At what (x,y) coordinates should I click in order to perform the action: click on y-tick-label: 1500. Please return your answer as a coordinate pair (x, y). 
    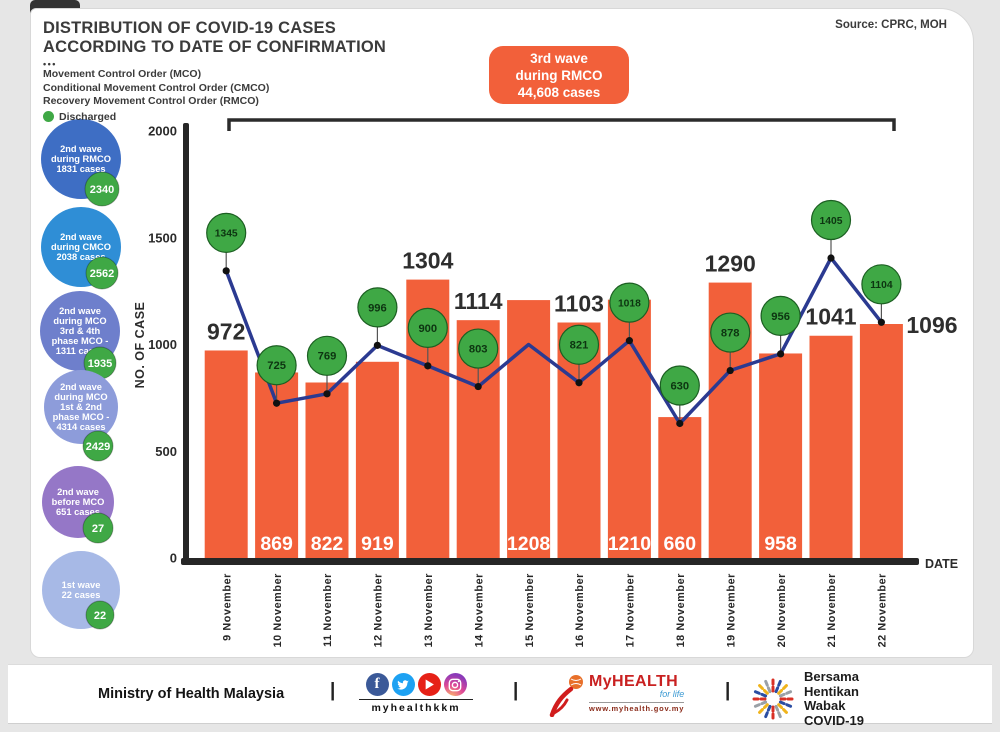
    Looking at the image, I should click on (162, 237).